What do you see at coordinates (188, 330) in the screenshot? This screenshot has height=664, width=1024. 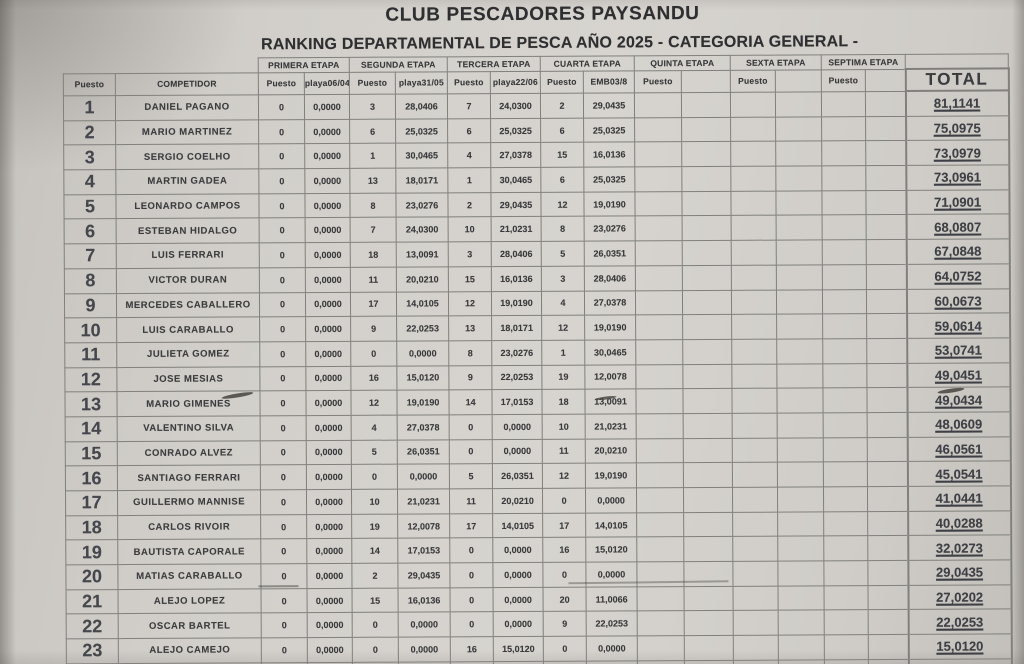 I see `competitor-cell: LUIS CARABALLO` at bounding box center [188, 330].